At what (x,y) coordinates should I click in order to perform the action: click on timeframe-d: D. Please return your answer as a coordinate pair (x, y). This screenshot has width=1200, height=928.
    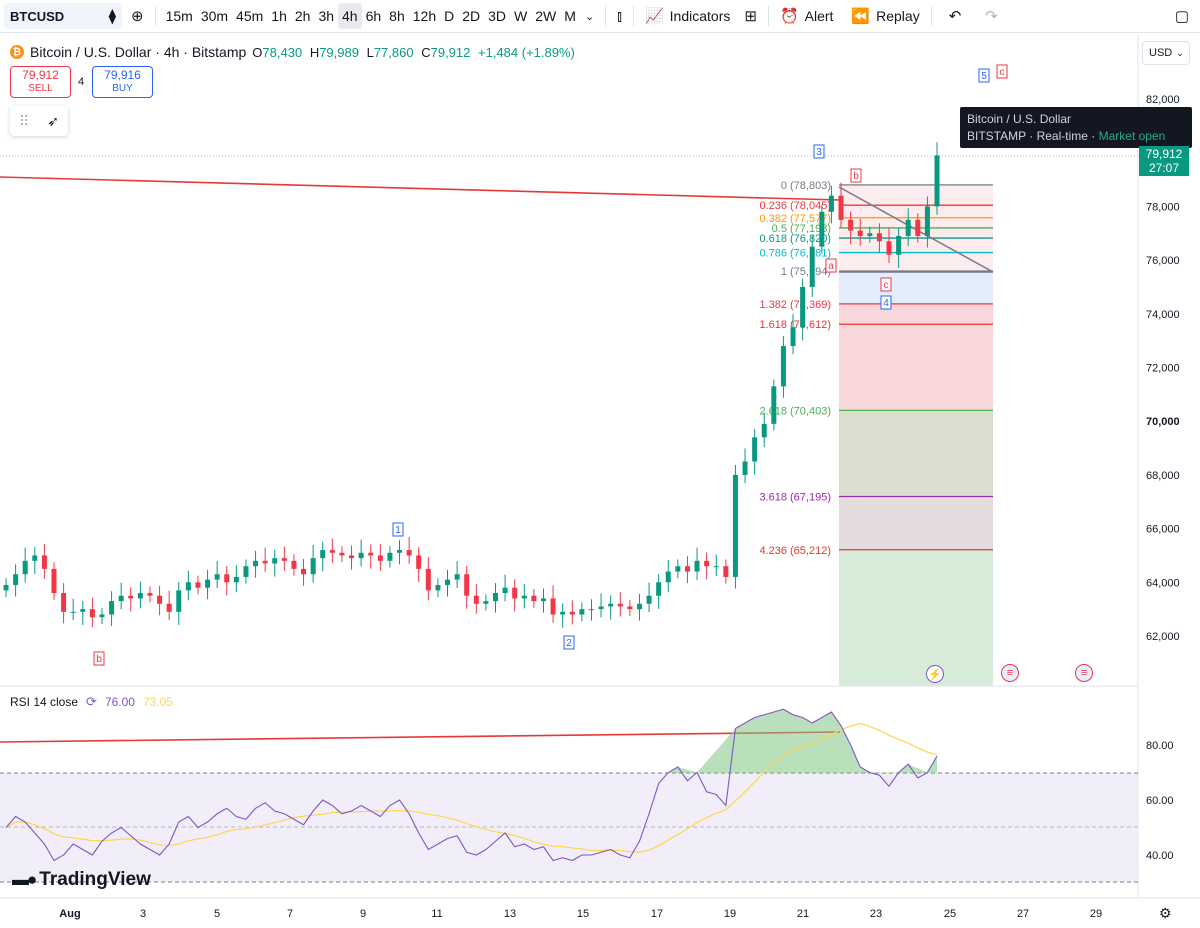
    Looking at the image, I should click on (449, 16).